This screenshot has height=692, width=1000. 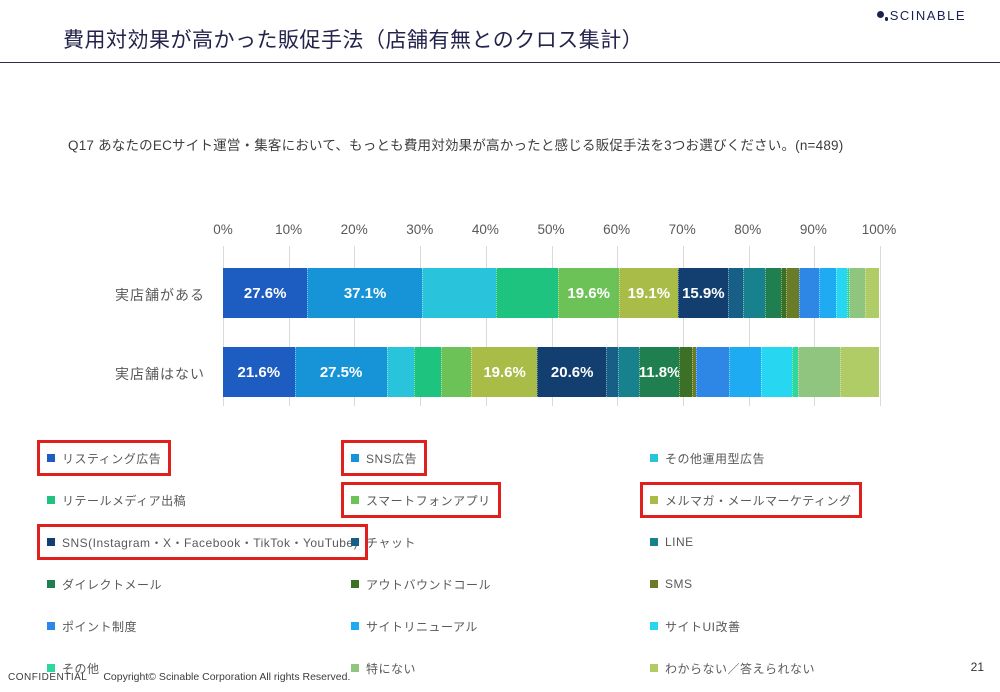 I want to click on x-axis-tick-label: 100%, so click(x=879, y=229).